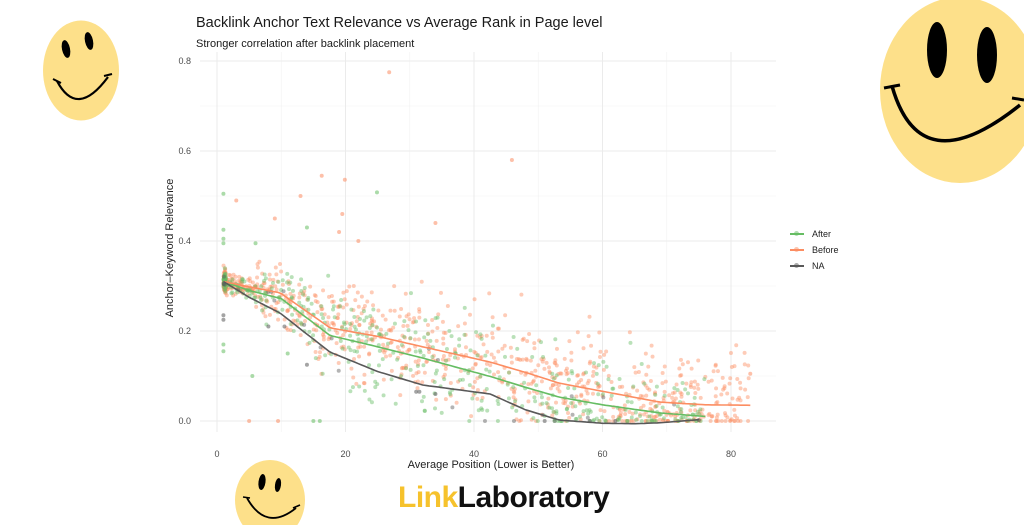  Describe the element at coordinates (184, 151) in the screenshot. I see `y-tick-label: 0.6` at that location.